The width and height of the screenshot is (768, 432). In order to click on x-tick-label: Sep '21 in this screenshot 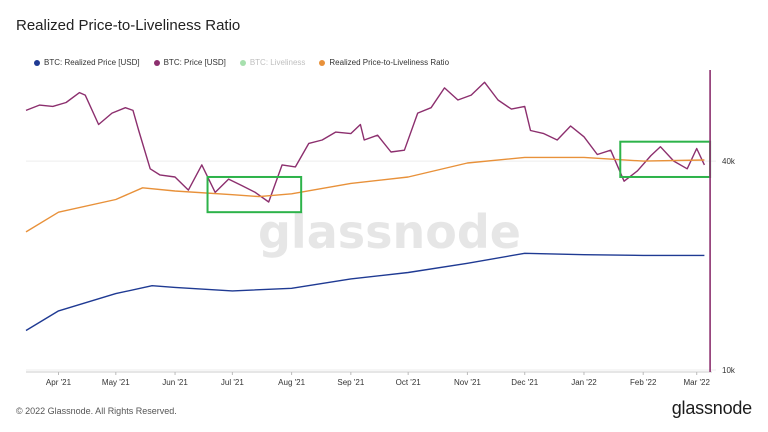, I will do `click(350, 382)`.